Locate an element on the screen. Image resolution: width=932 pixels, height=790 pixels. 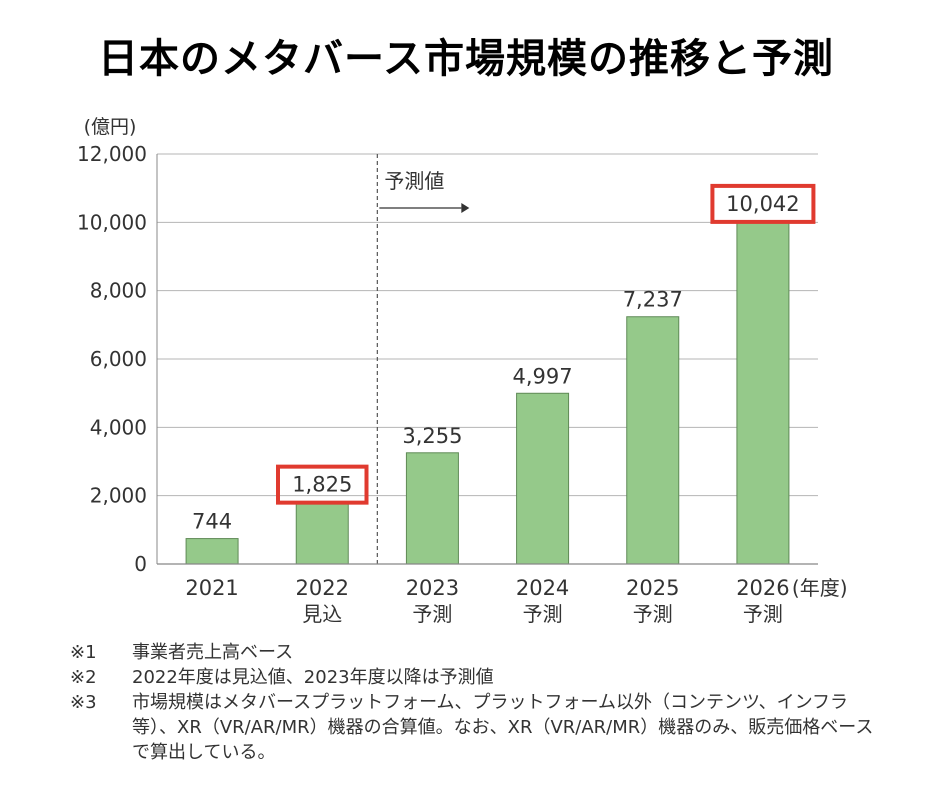
data-label: 10,042 is located at coordinates (762, 204).